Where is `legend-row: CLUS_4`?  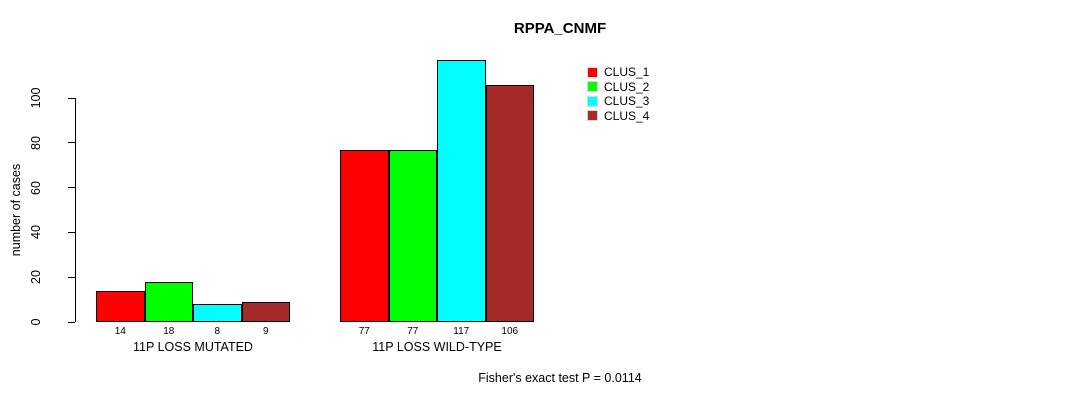
legend-row: CLUS_4 is located at coordinates (618, 116).